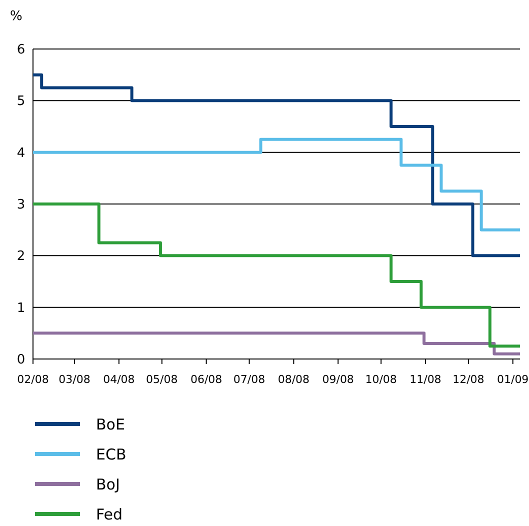 Image resolution: width=529 pixels, height=526 pixels. Describe the element at coordinates (21, 360) in the screenshot. I see `y-tick-label: 0` at that location.